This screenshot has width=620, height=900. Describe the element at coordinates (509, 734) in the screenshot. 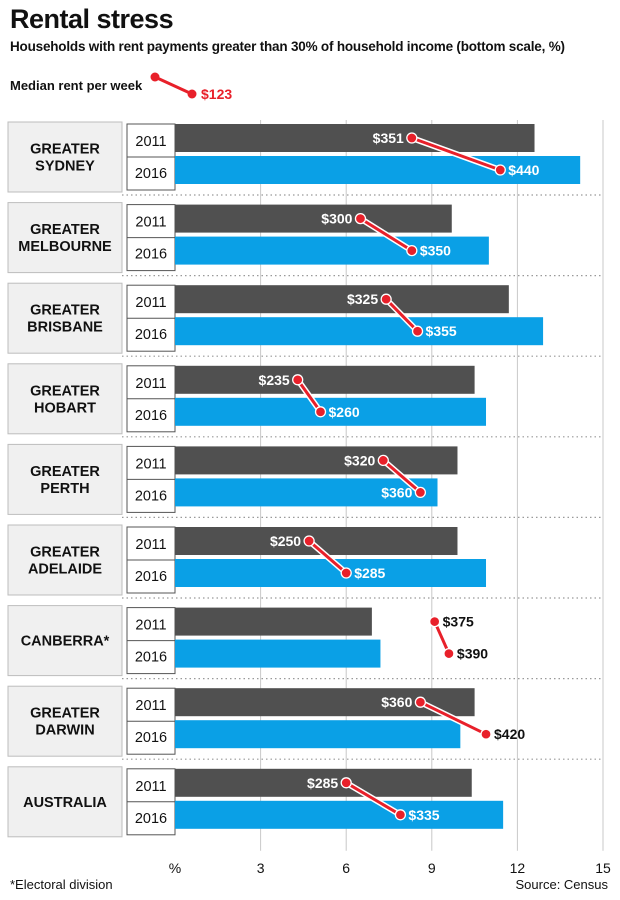

I see `rent-label-greater-darwin-2016: $420` at that location.